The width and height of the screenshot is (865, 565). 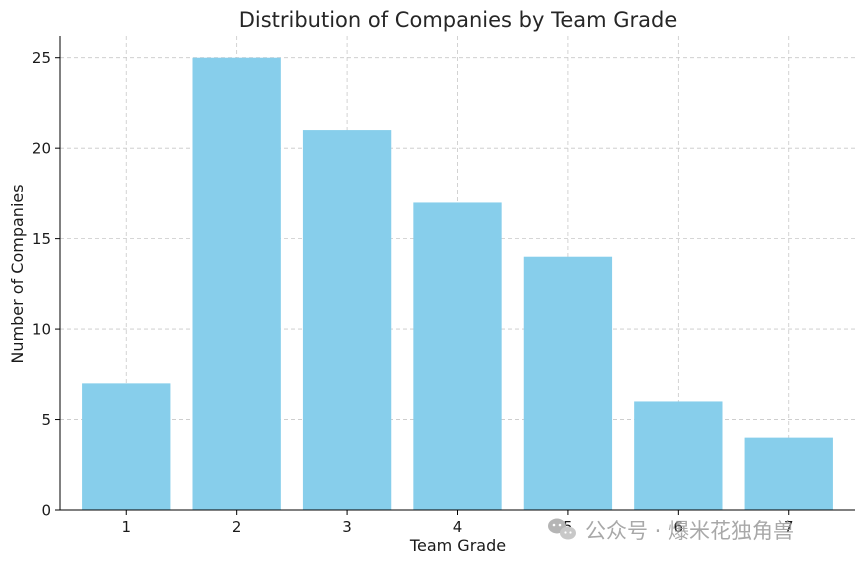 What do you see at coordinates (41, 330) in the screenshot?
I see `y-tick-label: 10` at bounding box center [41, 330].